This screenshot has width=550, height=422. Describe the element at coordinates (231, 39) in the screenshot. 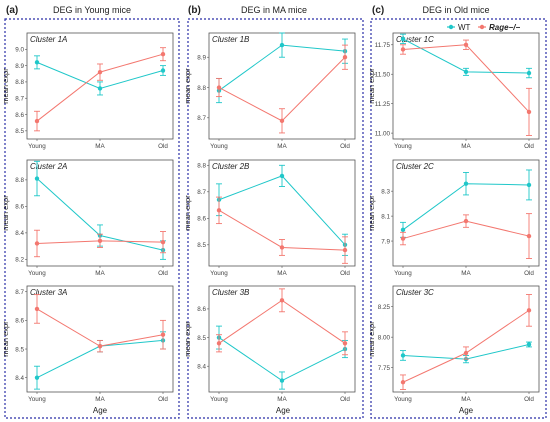

I see `panel-title: Cluster 1B` at that location.